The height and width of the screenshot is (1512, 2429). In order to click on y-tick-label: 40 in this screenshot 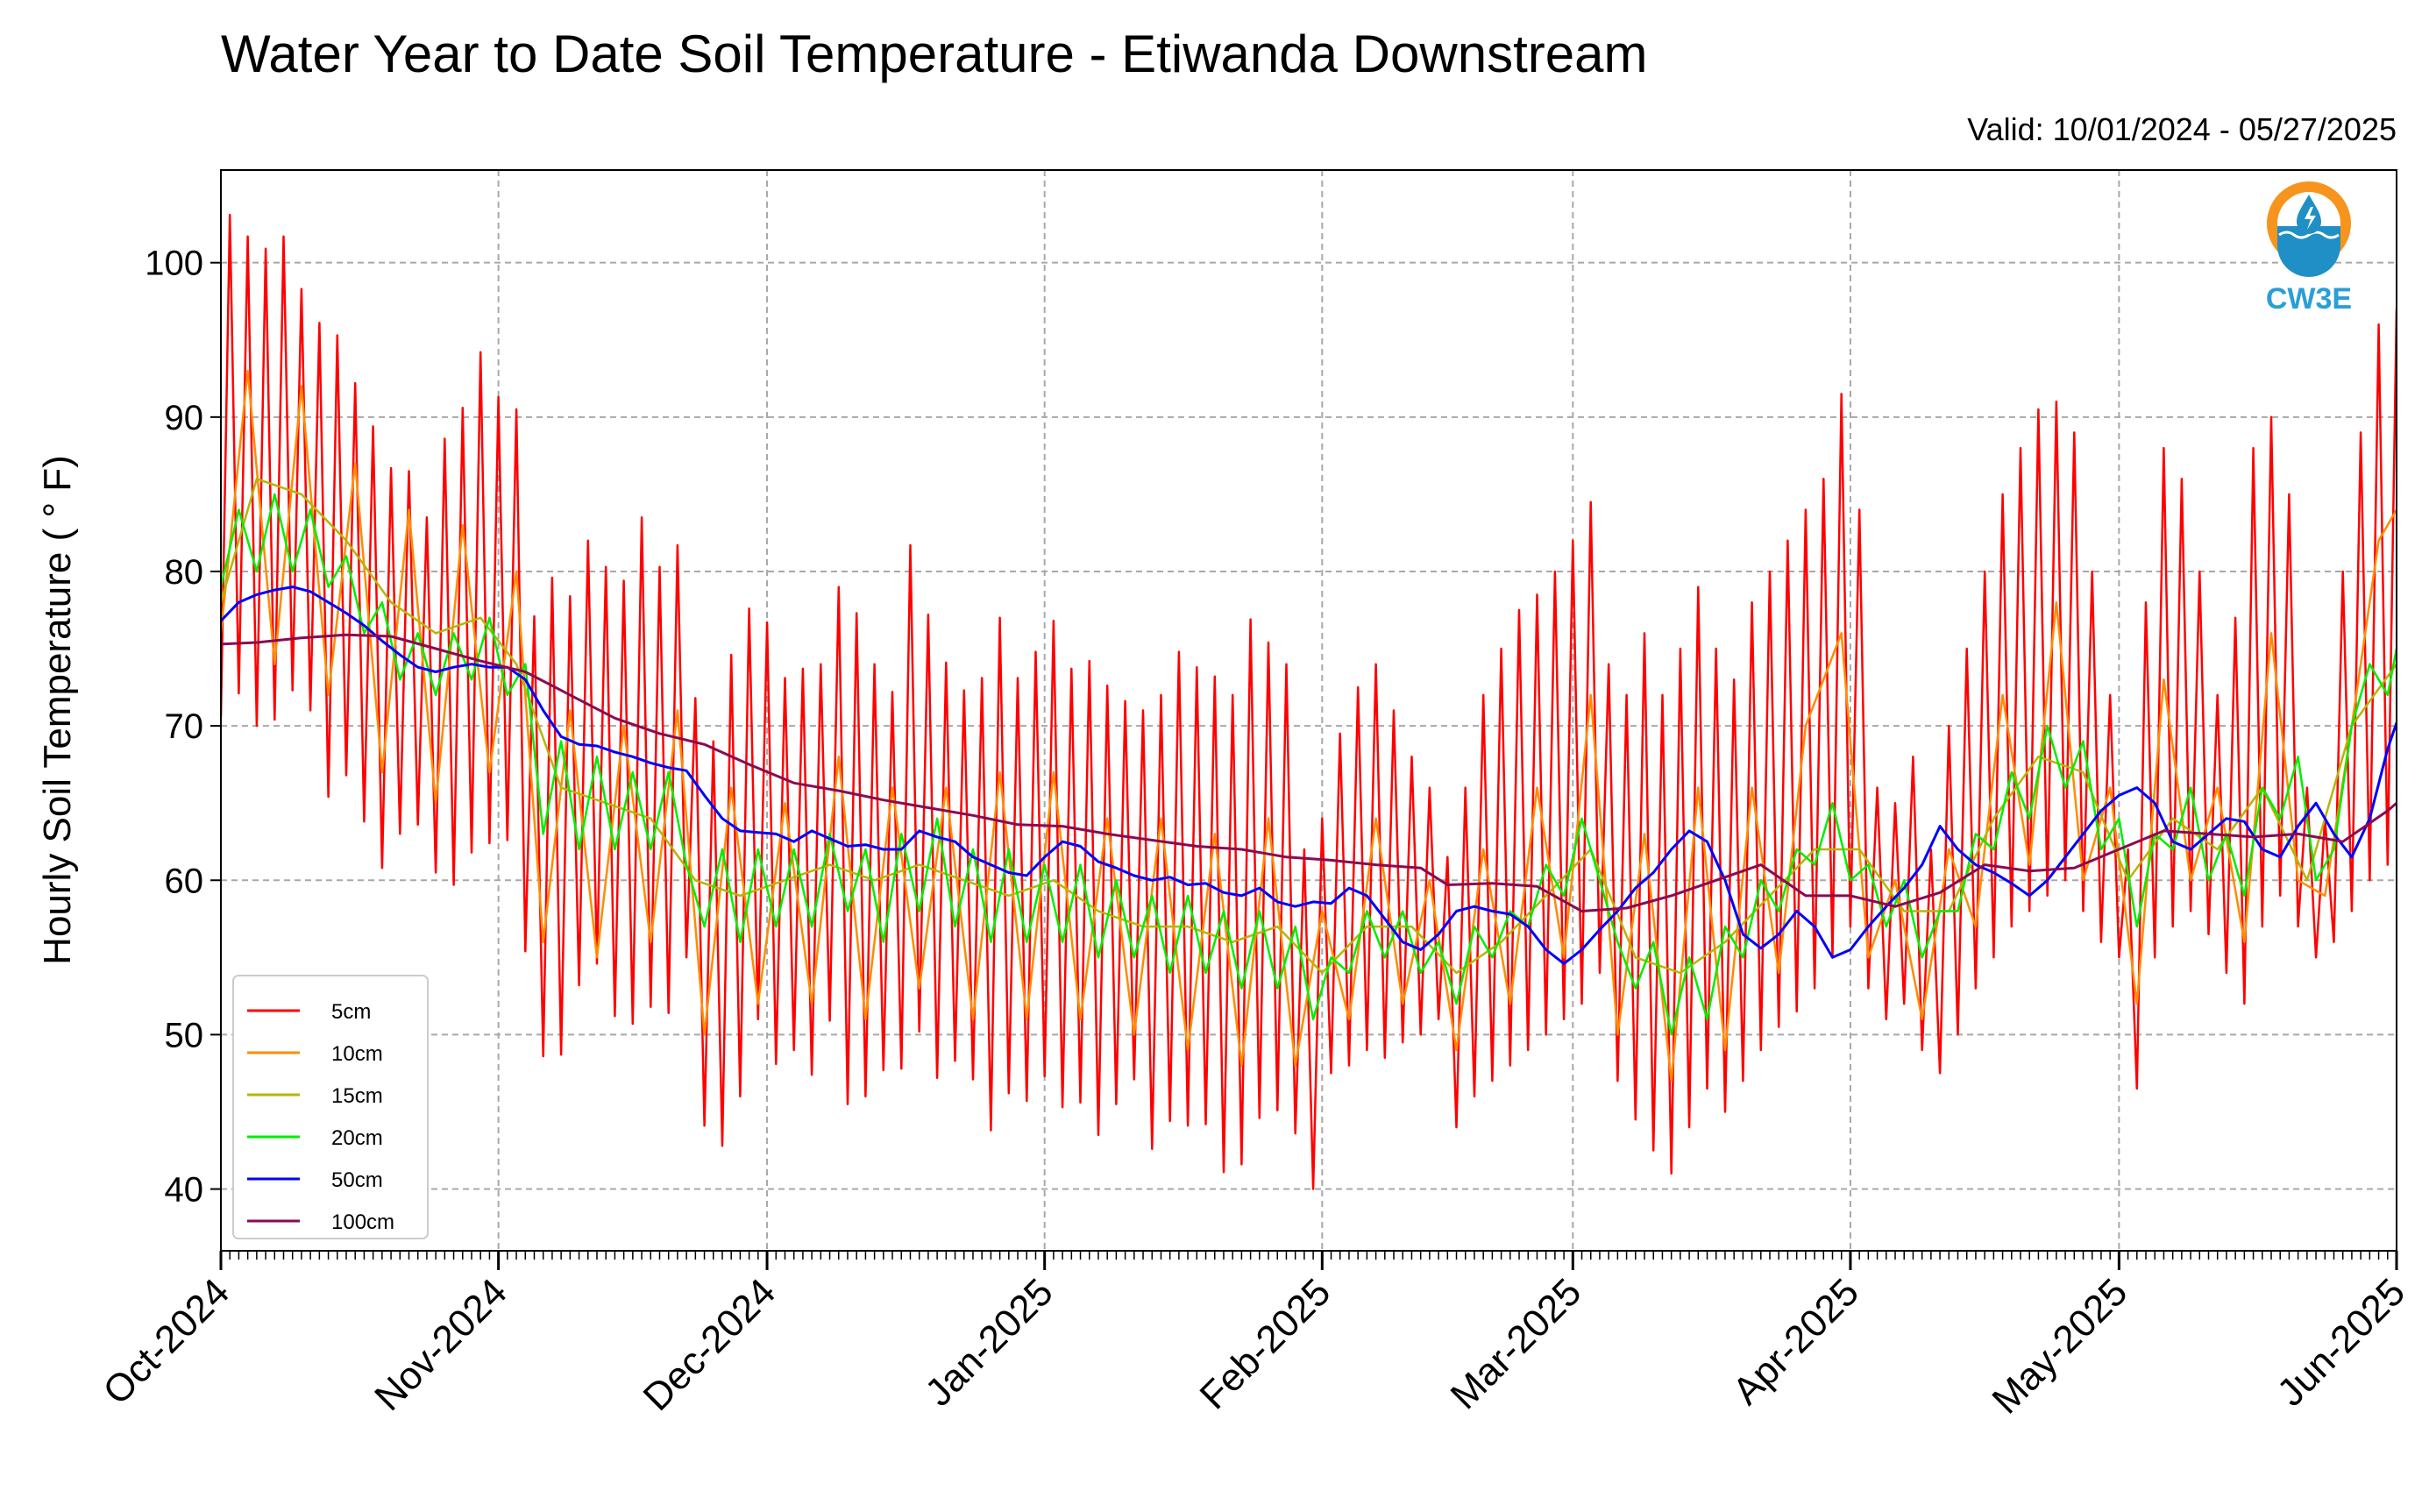, I will do `click(185, 1190)`.